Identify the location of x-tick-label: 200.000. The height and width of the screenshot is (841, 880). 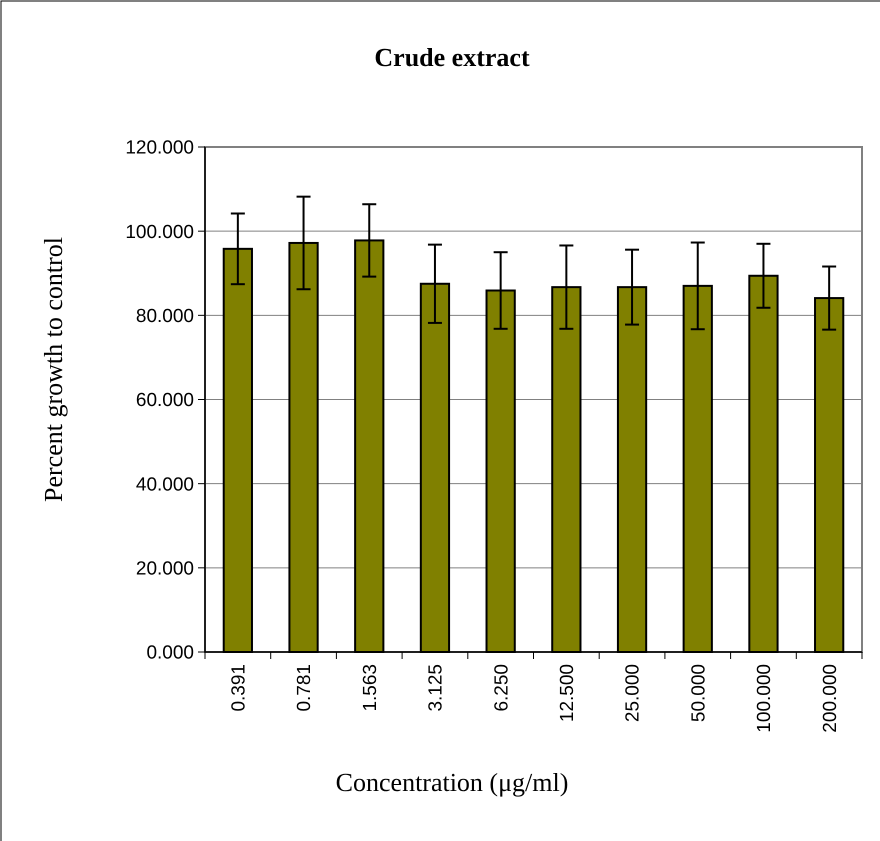
(830, 698).